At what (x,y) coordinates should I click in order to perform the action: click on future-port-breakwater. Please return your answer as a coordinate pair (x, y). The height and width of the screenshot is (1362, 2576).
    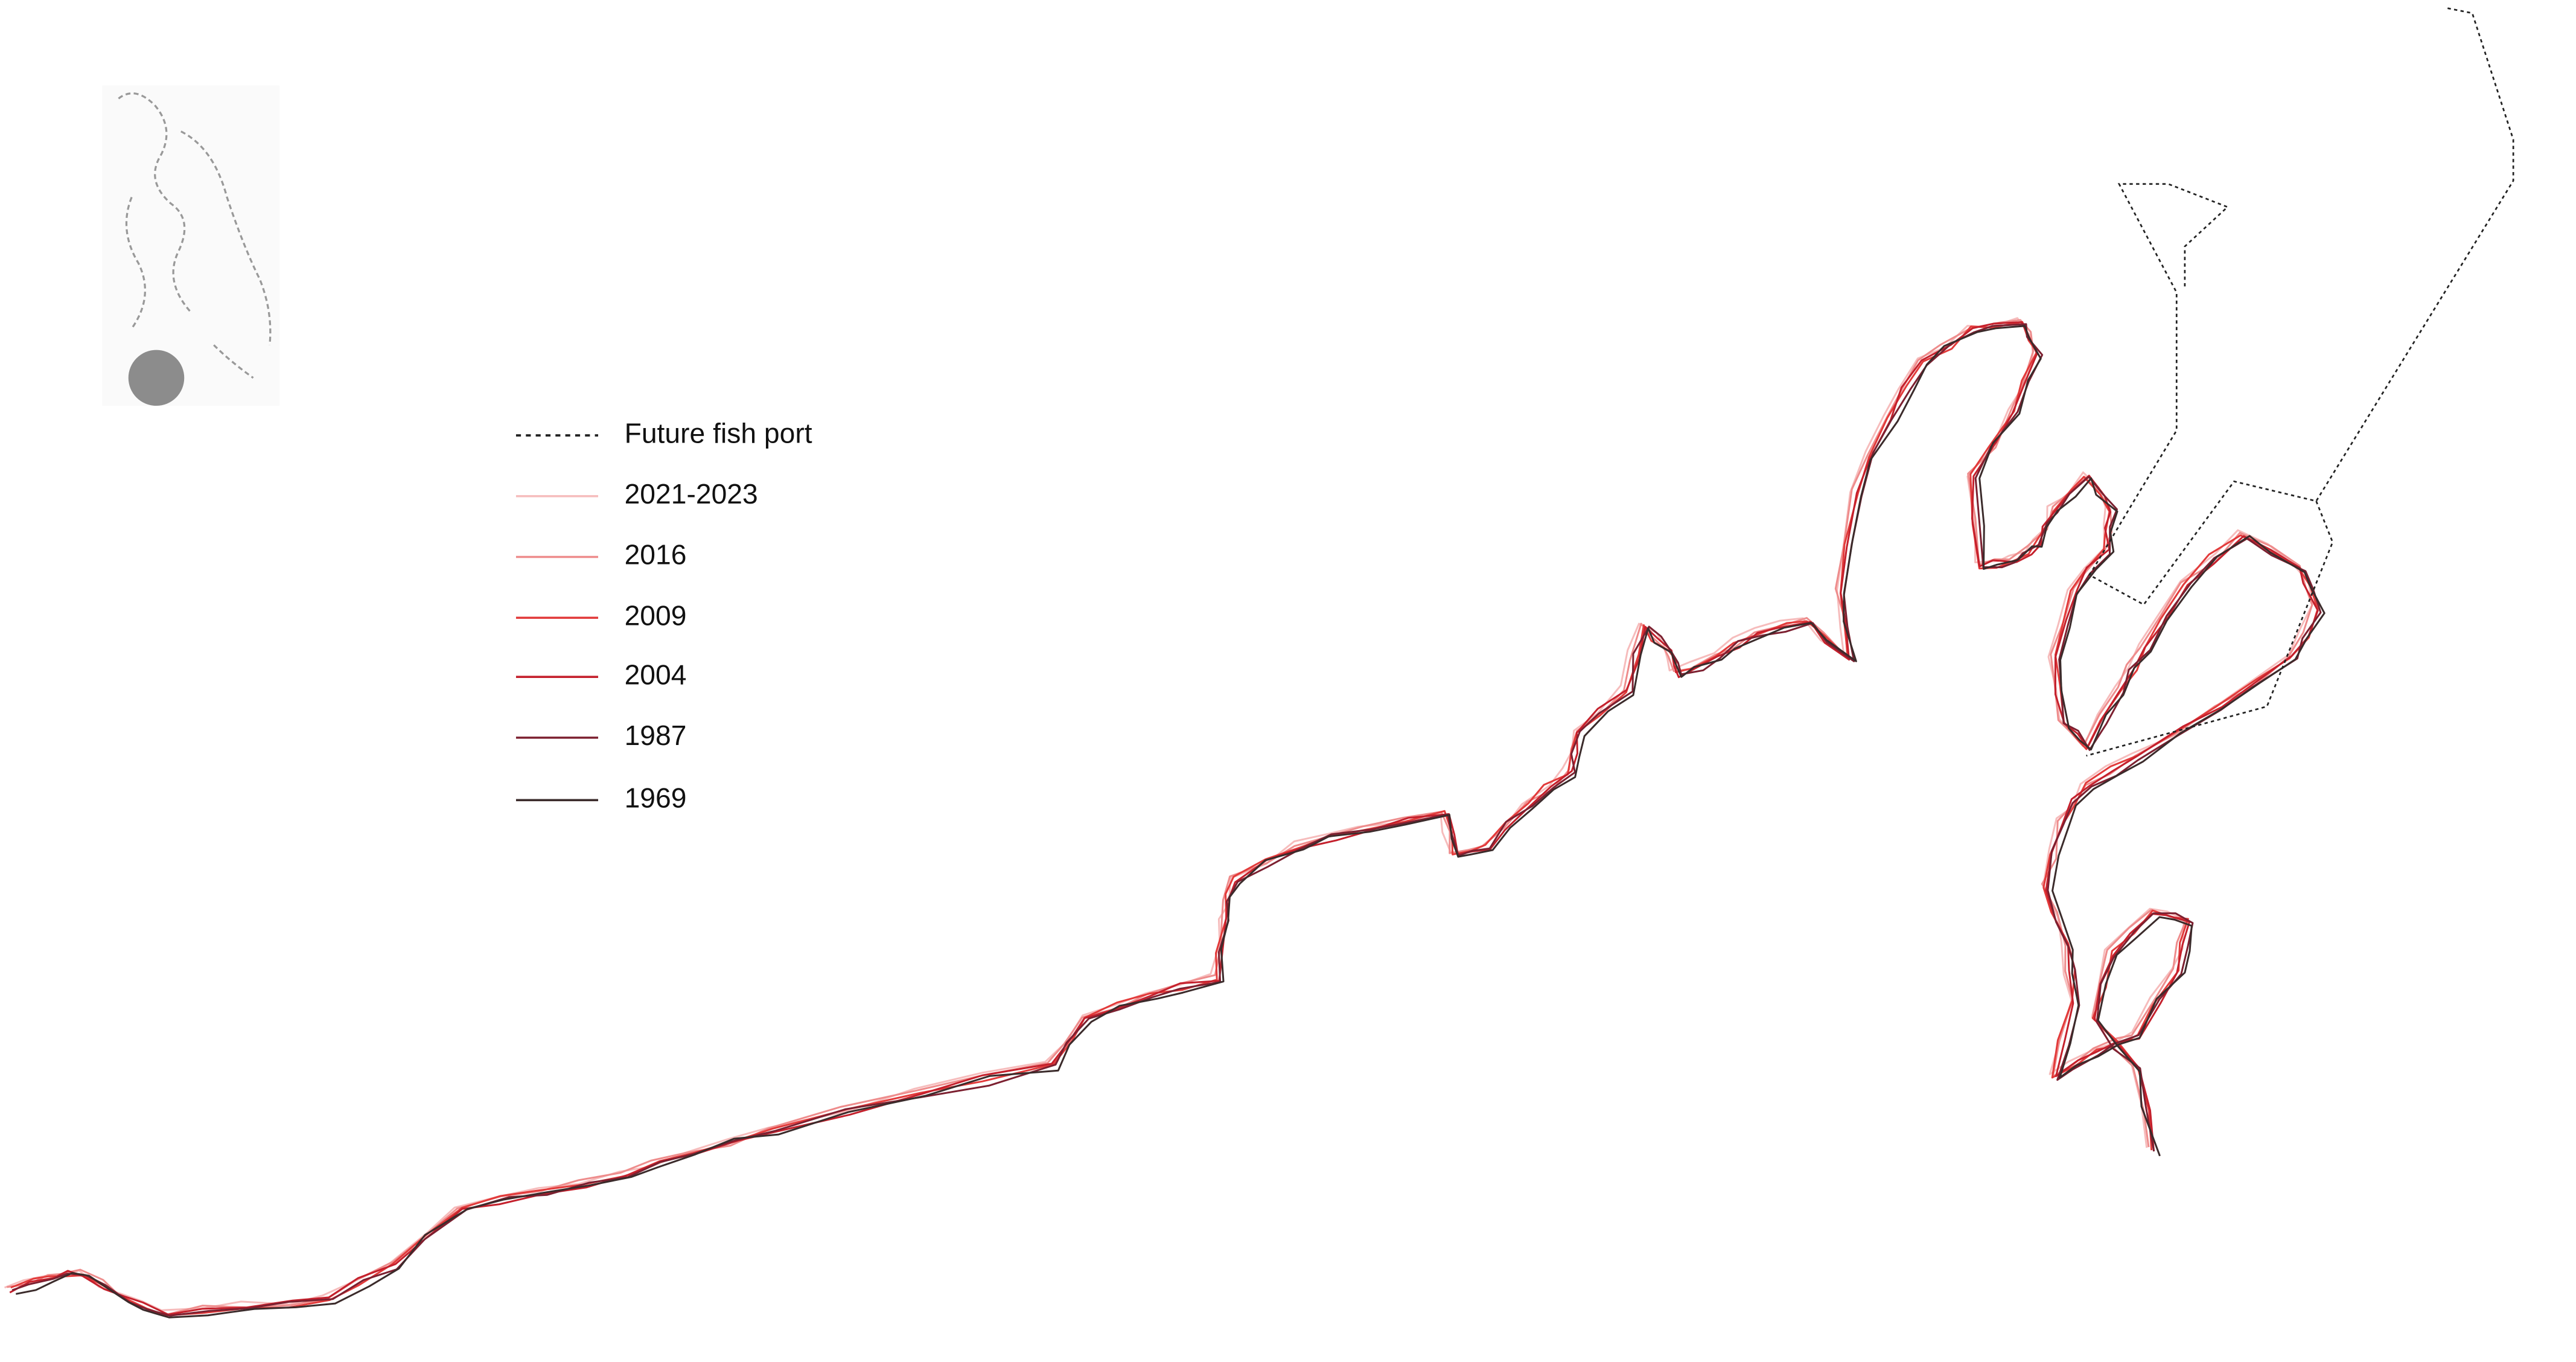
    Looking at the image, I should click on (2210, 628).